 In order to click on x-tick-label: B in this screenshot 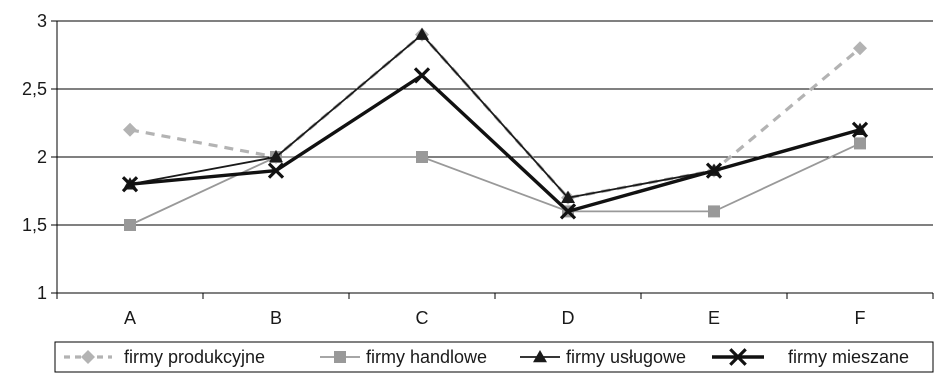, I will do `click(276, 318)`.